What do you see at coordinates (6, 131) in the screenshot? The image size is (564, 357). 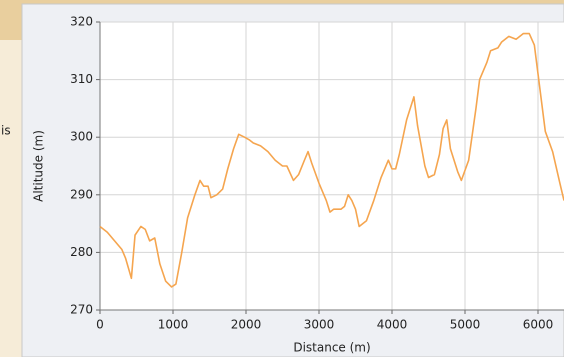 I see `side-text: is` at bounding box center [6, 131].